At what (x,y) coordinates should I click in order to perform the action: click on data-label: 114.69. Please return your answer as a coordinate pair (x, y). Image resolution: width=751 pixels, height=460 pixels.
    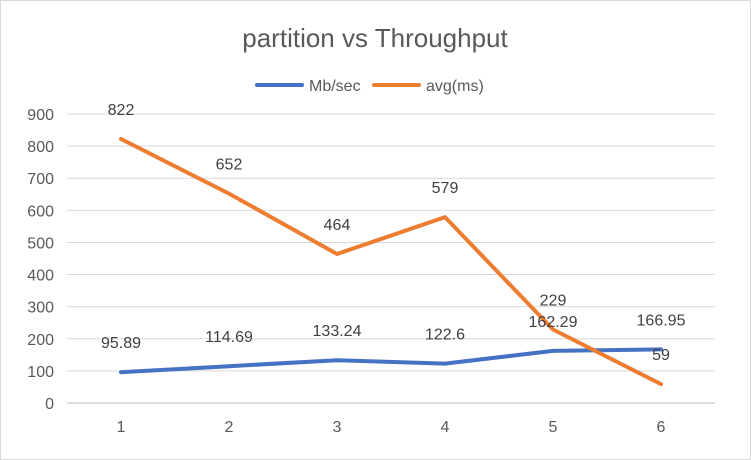
    Looking at the image, I should click on (229, 337).